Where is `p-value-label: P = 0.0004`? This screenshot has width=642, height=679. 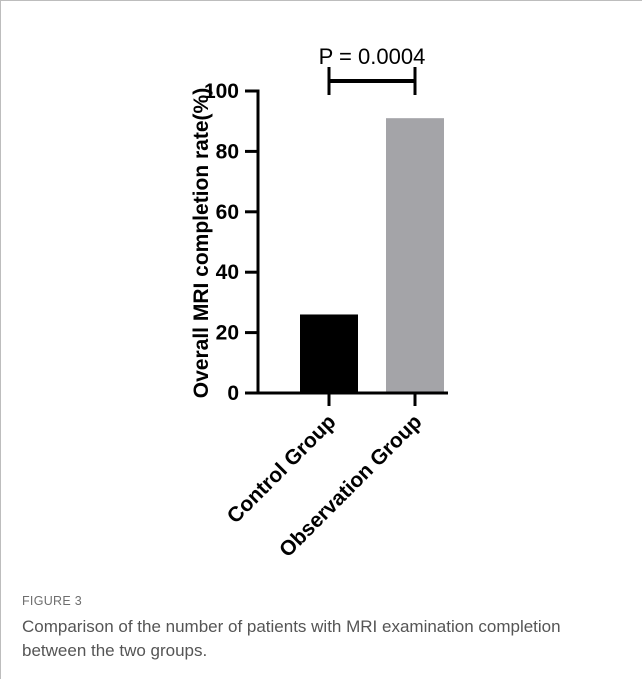 p-value-label: P = 0.0004 is located at coordinates (372, 56).